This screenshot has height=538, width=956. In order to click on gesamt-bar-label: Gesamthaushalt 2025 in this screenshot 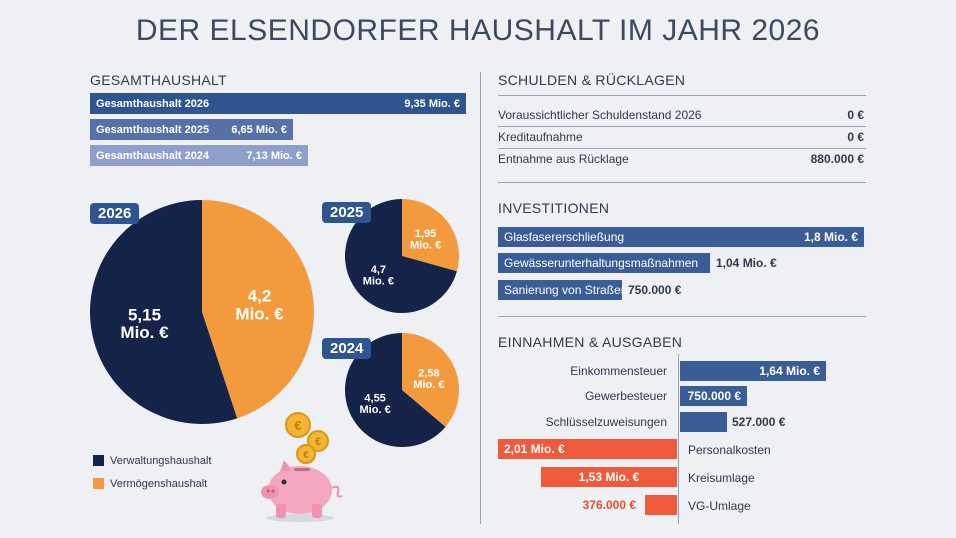, I will do `click(153, 129)`.